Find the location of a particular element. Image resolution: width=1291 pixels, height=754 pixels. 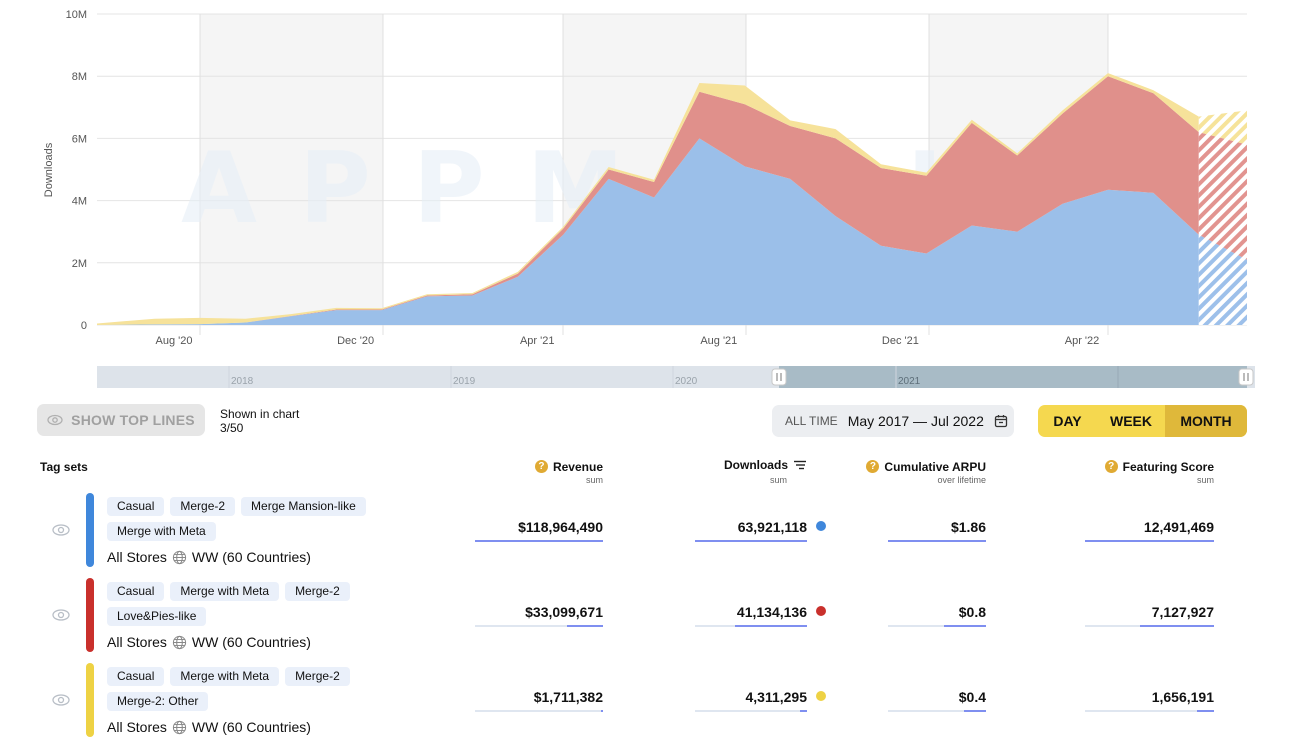

cell-featuring: 12,491,469 is located at coordinates (1149, 530).